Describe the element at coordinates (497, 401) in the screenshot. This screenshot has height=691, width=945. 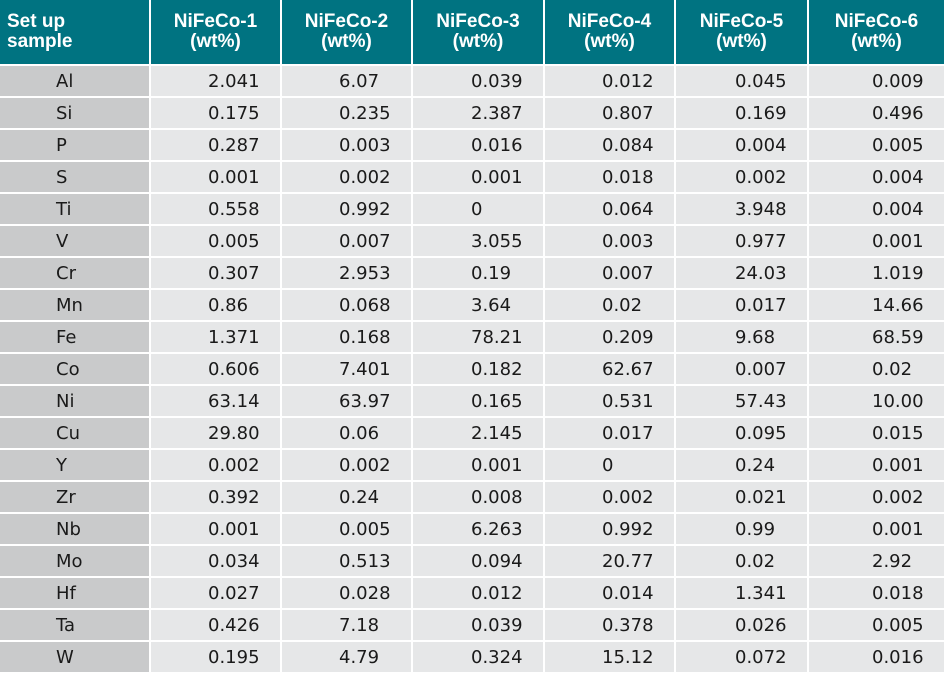
I see `value-text: 0.165` at that location.